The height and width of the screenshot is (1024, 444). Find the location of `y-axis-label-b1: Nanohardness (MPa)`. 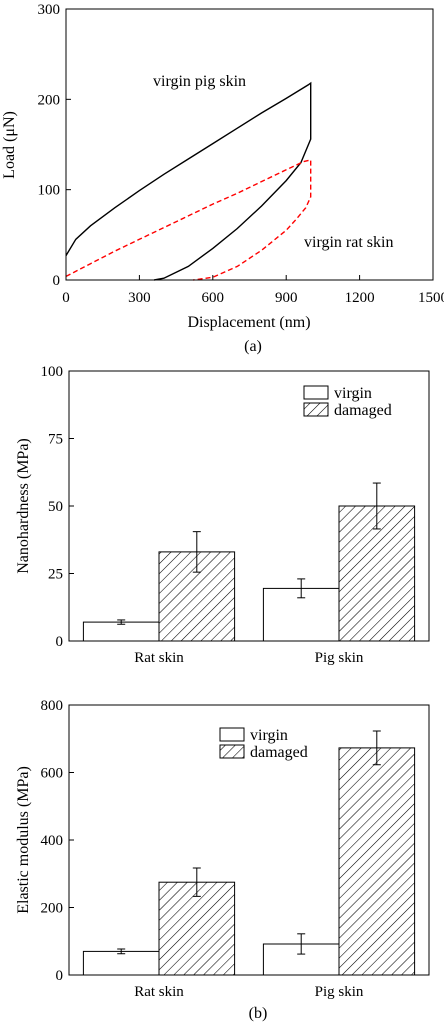

y-axis-label-b1: Nanohardness (MPa) is located at coordinates (23, 506).